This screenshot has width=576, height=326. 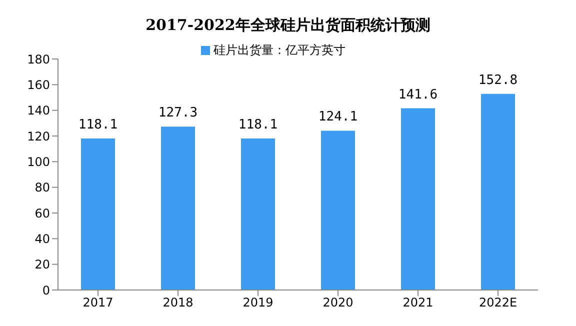 I want to click on y-tick-label: 120, so click(x=38, y=136).